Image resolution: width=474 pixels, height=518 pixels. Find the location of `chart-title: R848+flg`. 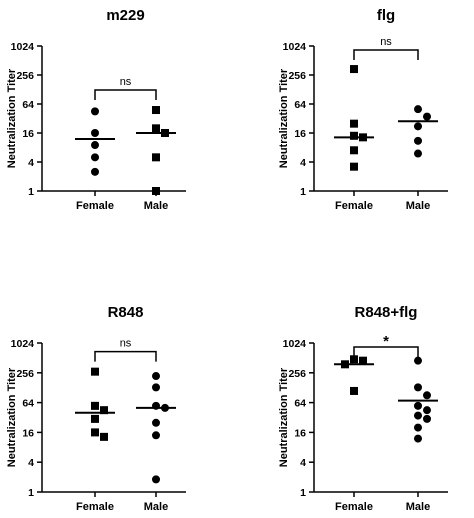

chart-title: R848+flg is located at coordinates (386, 312).